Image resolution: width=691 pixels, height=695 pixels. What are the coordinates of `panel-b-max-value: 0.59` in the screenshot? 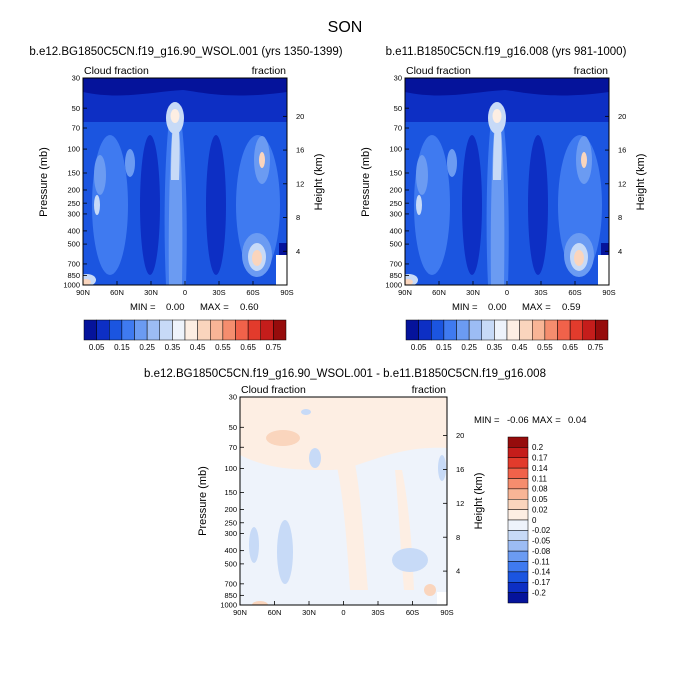 It's located at (571, 307).